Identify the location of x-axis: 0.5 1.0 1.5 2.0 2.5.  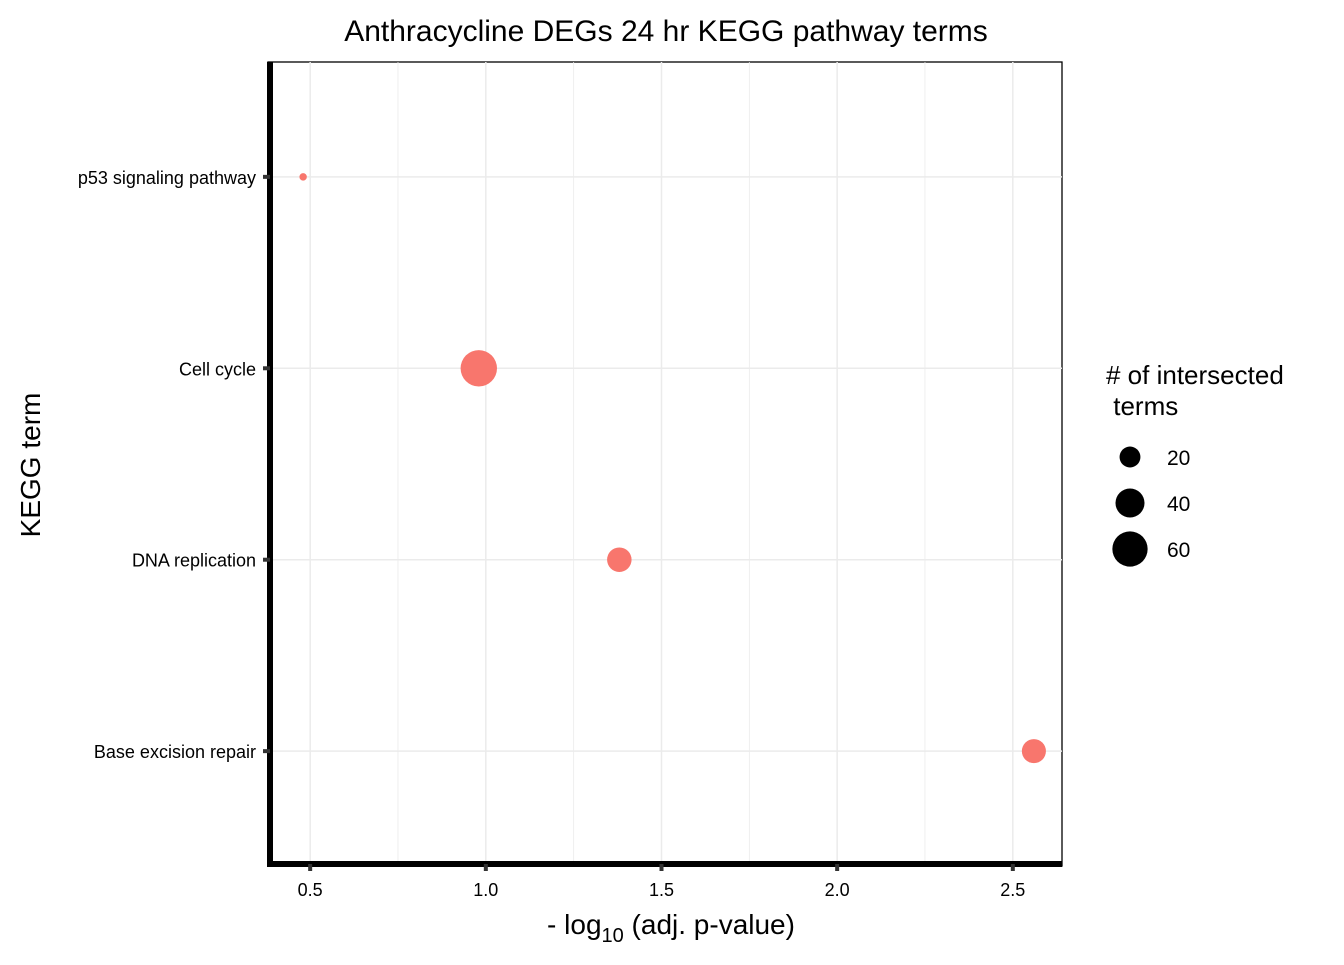
(661, 882).